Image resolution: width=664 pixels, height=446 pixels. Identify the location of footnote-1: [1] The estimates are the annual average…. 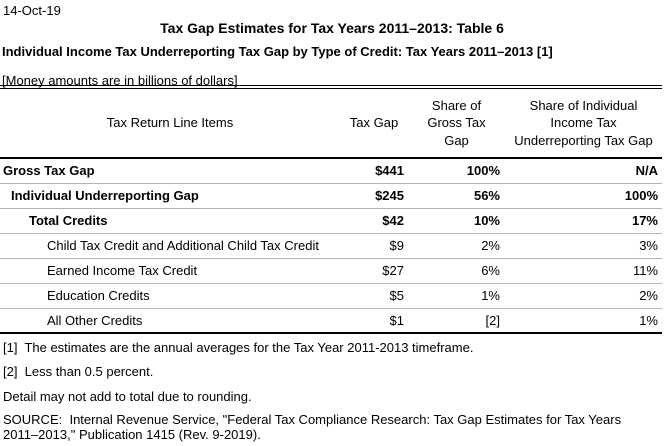
(238, 347).